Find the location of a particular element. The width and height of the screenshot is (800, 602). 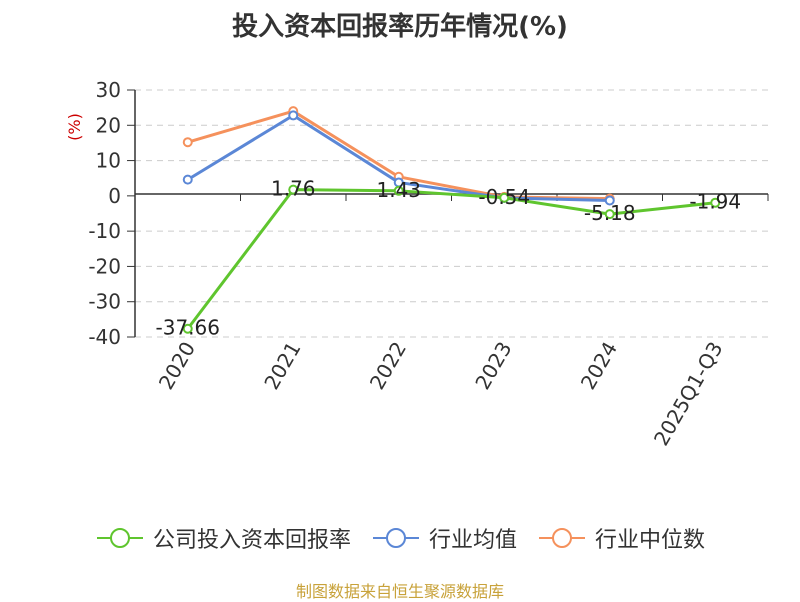

chart-title: 投入资本回报率历年情况(%) is located at coordinates (400, 27).